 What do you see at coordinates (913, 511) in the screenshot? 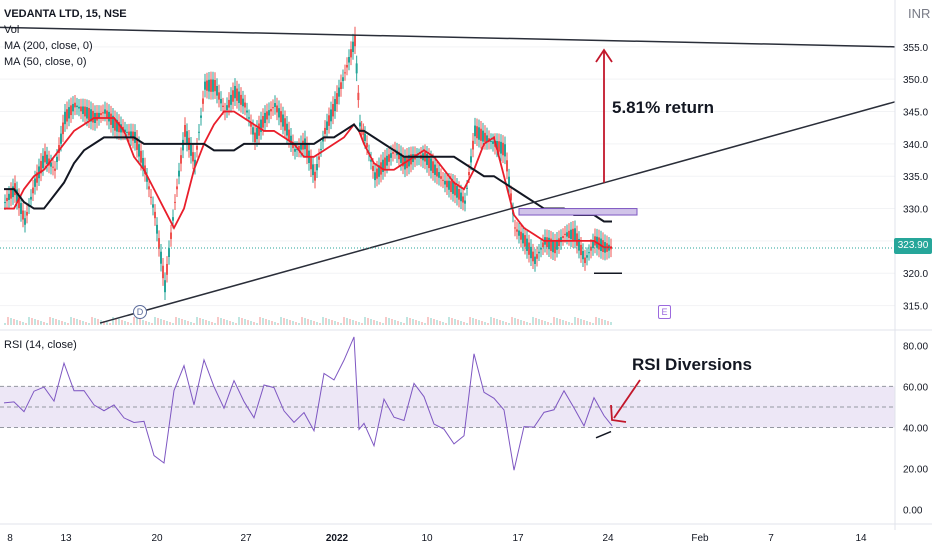
I see `rsi-tick-label: 0.00` at bounding box center [913, 511].